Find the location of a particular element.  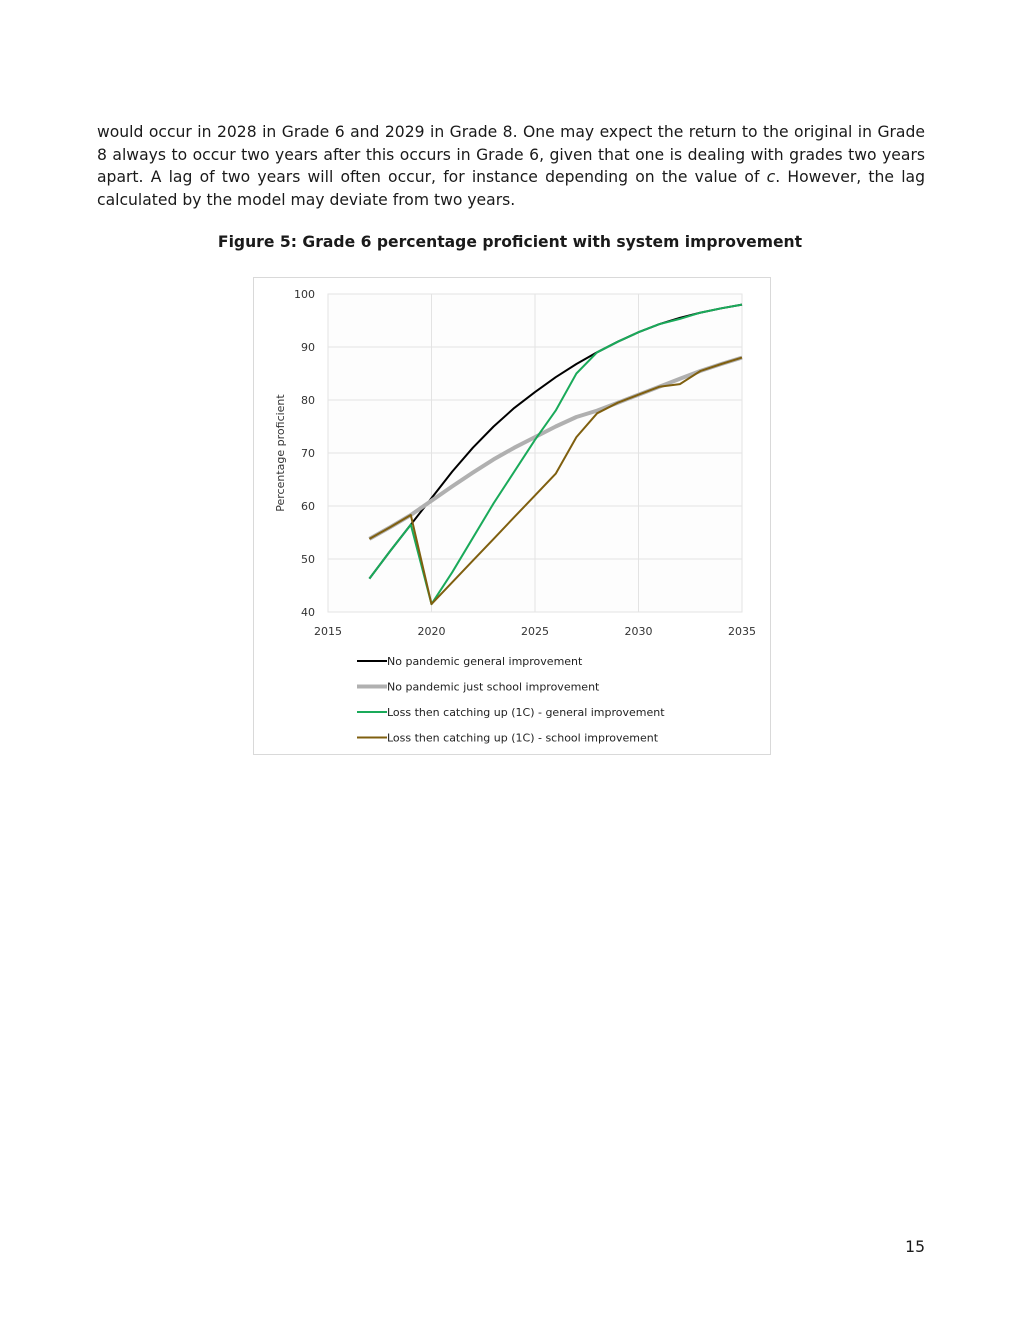

y-tick-label: 50 is located at coordinates (308, 559).